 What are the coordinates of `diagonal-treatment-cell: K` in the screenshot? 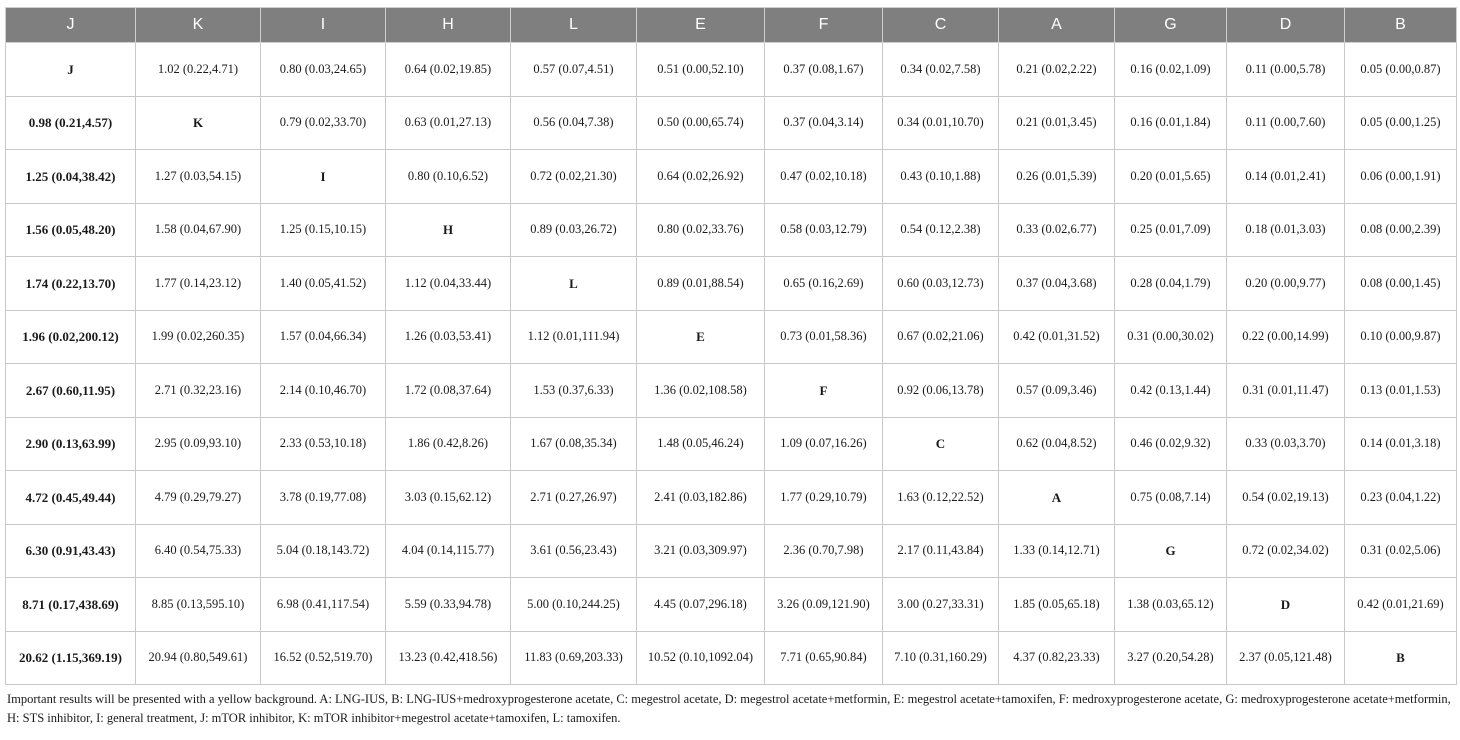 It's located at (198, 122).